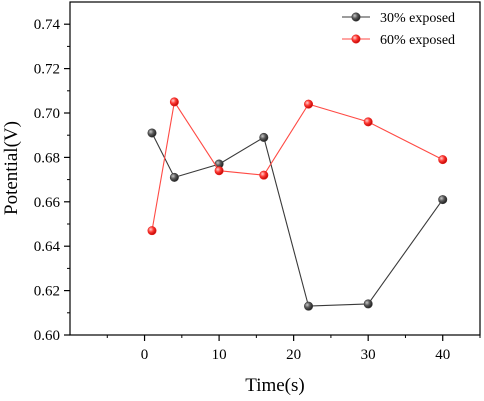  Describe the element at coordinates (47, 25) in the screenshot. I see `y-tick-label: 0.74` at that location.